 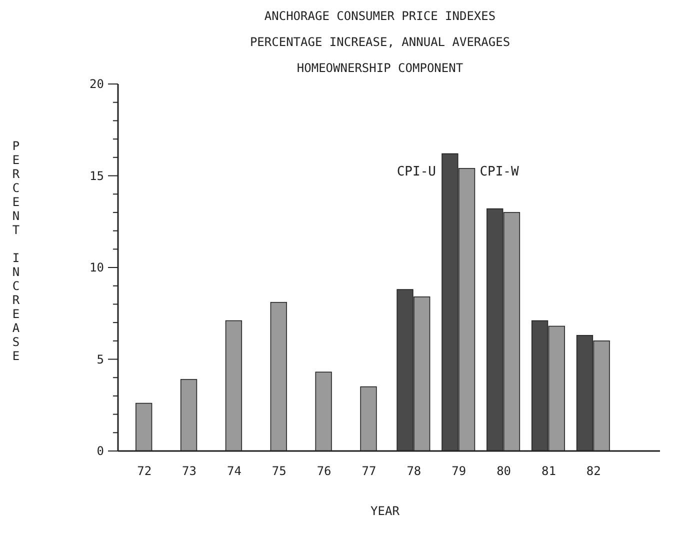 What do you see at coordinates (100, 359) in the screenshot?
I see `y-tick-label: 5` at bounding box center [100, 359].